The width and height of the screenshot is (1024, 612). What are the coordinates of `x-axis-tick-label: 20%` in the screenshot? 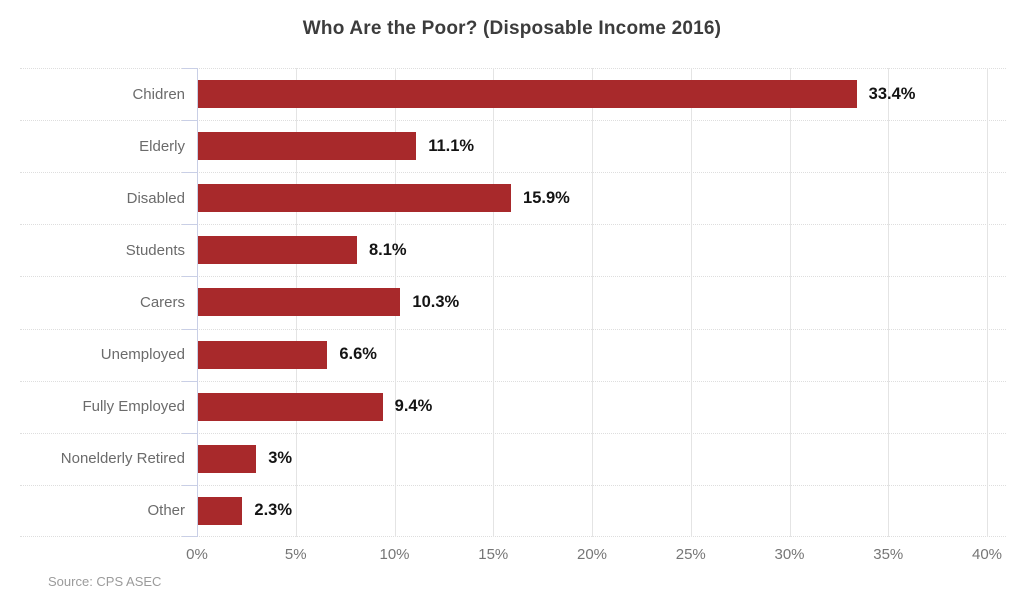 It's located at (592, 554).